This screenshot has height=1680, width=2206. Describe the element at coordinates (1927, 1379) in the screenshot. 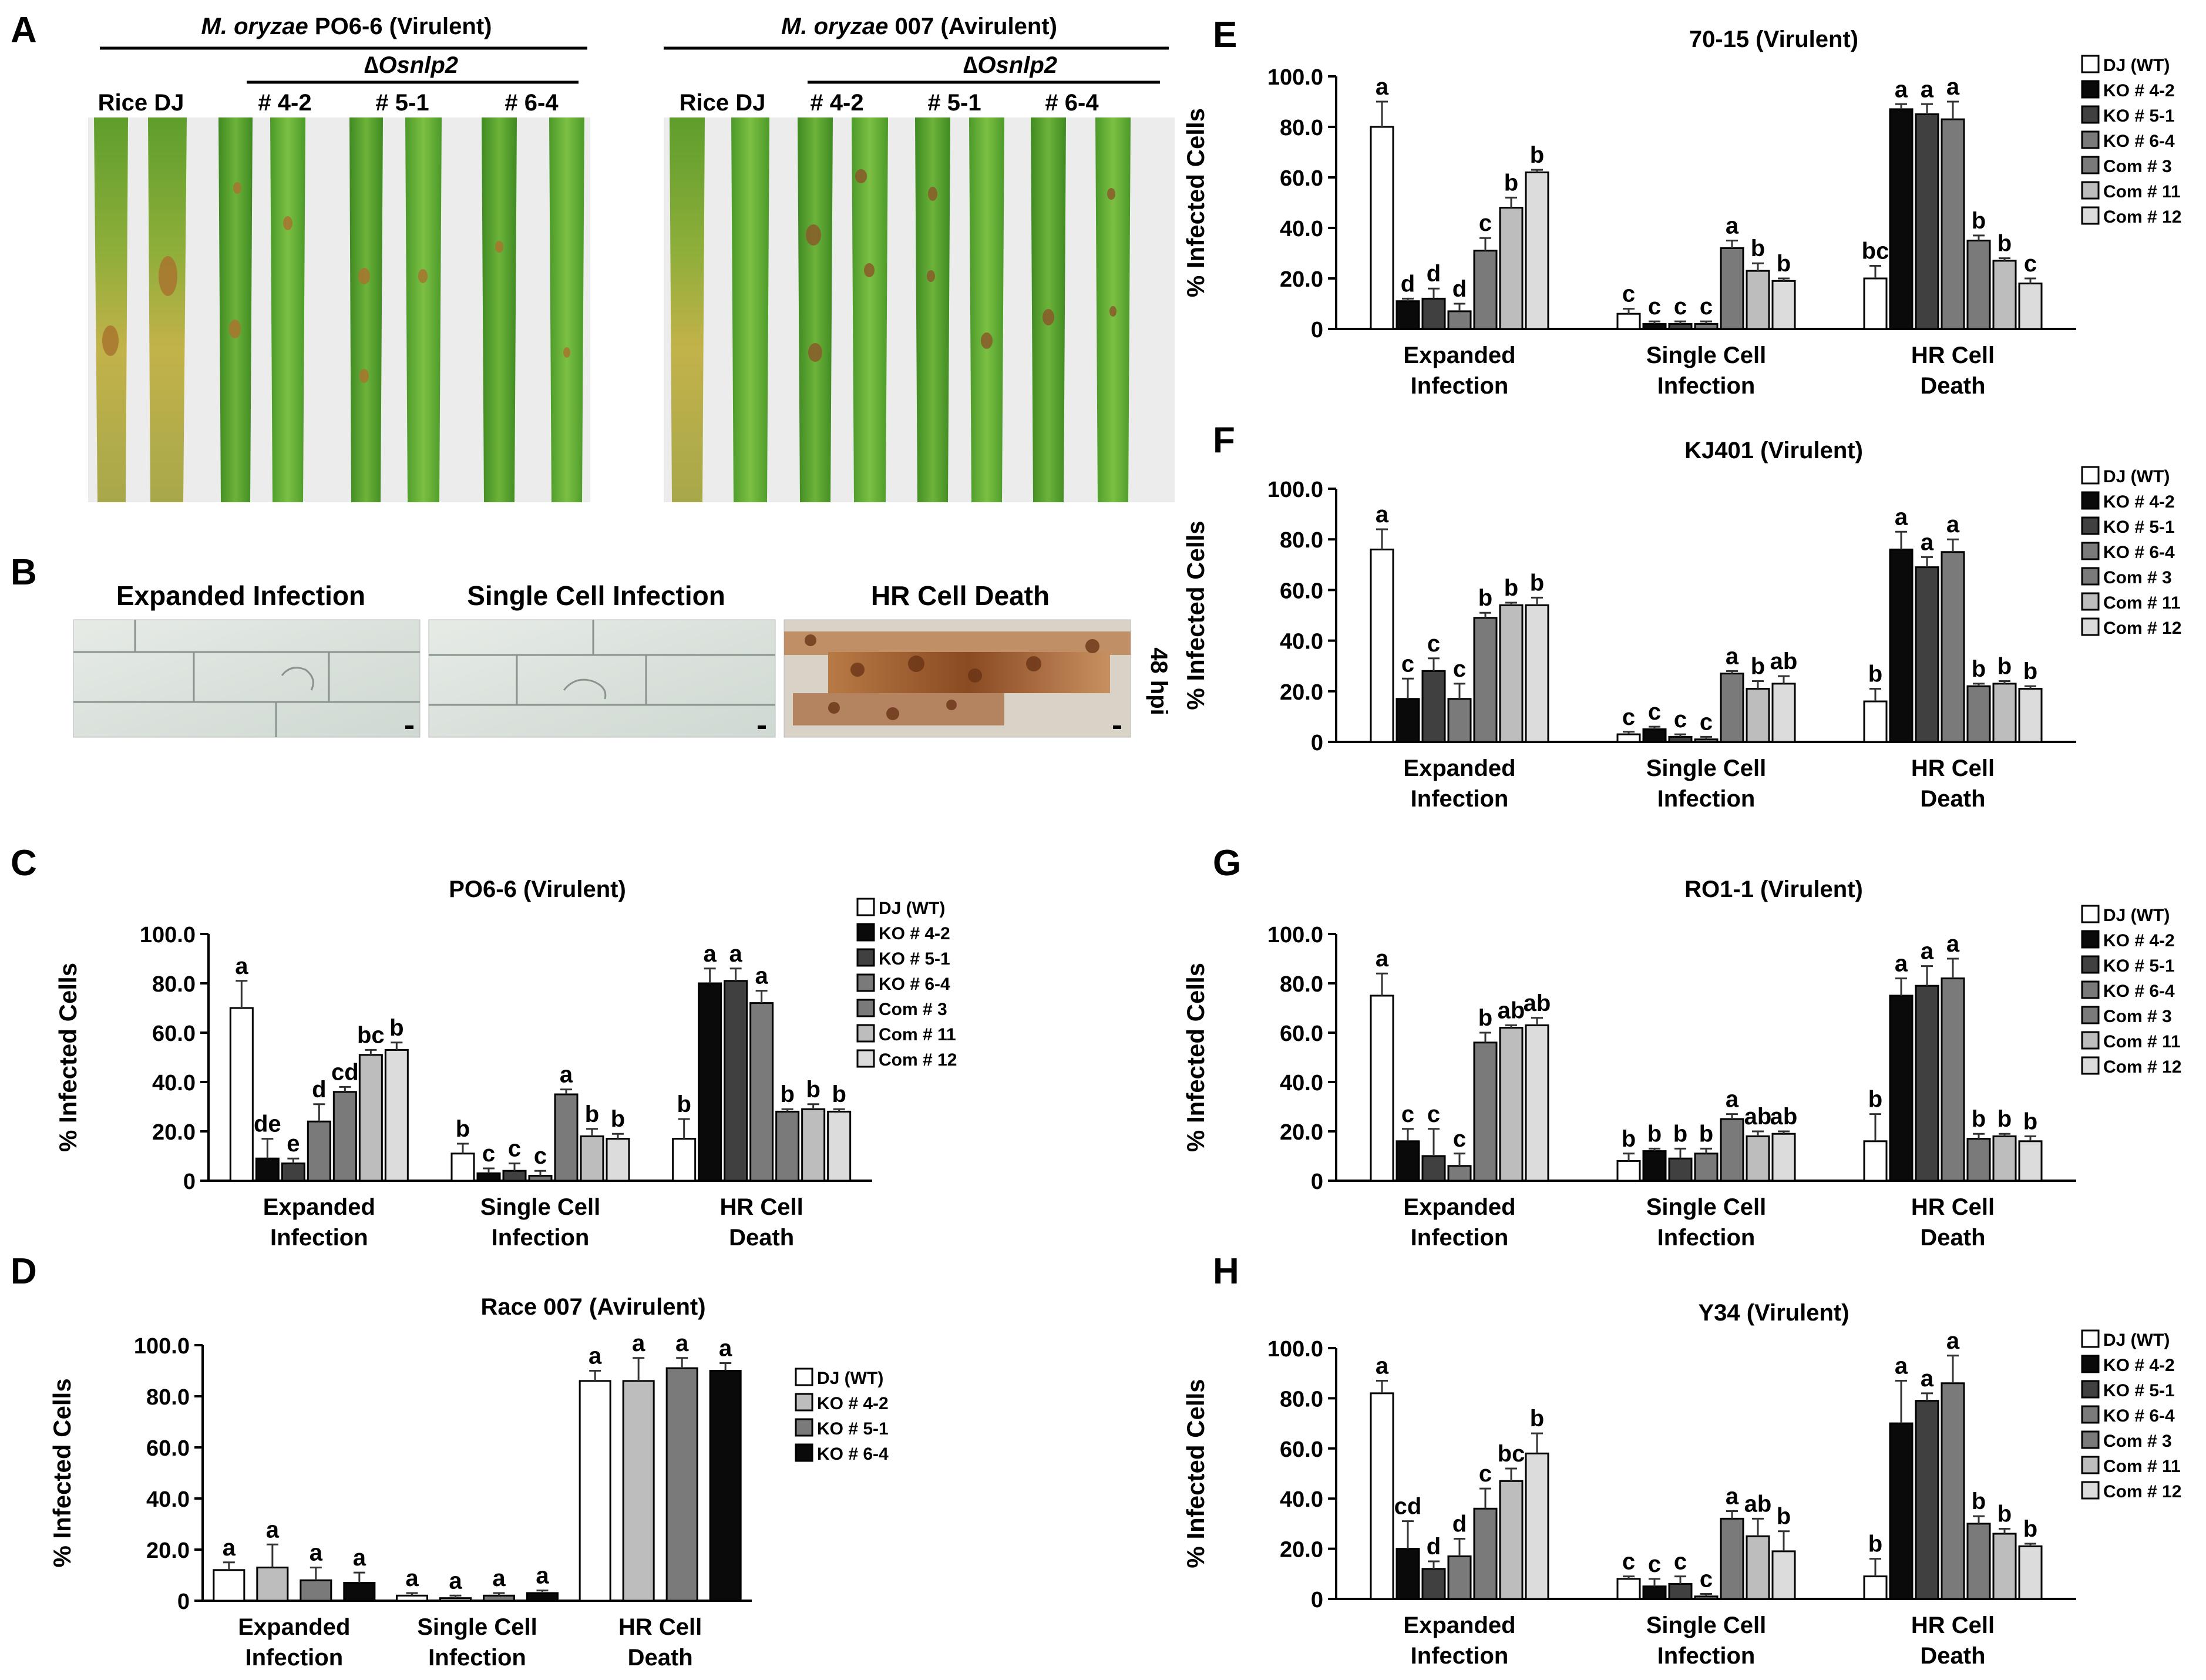

I see `chart-h-sig-letter: a` at that location.